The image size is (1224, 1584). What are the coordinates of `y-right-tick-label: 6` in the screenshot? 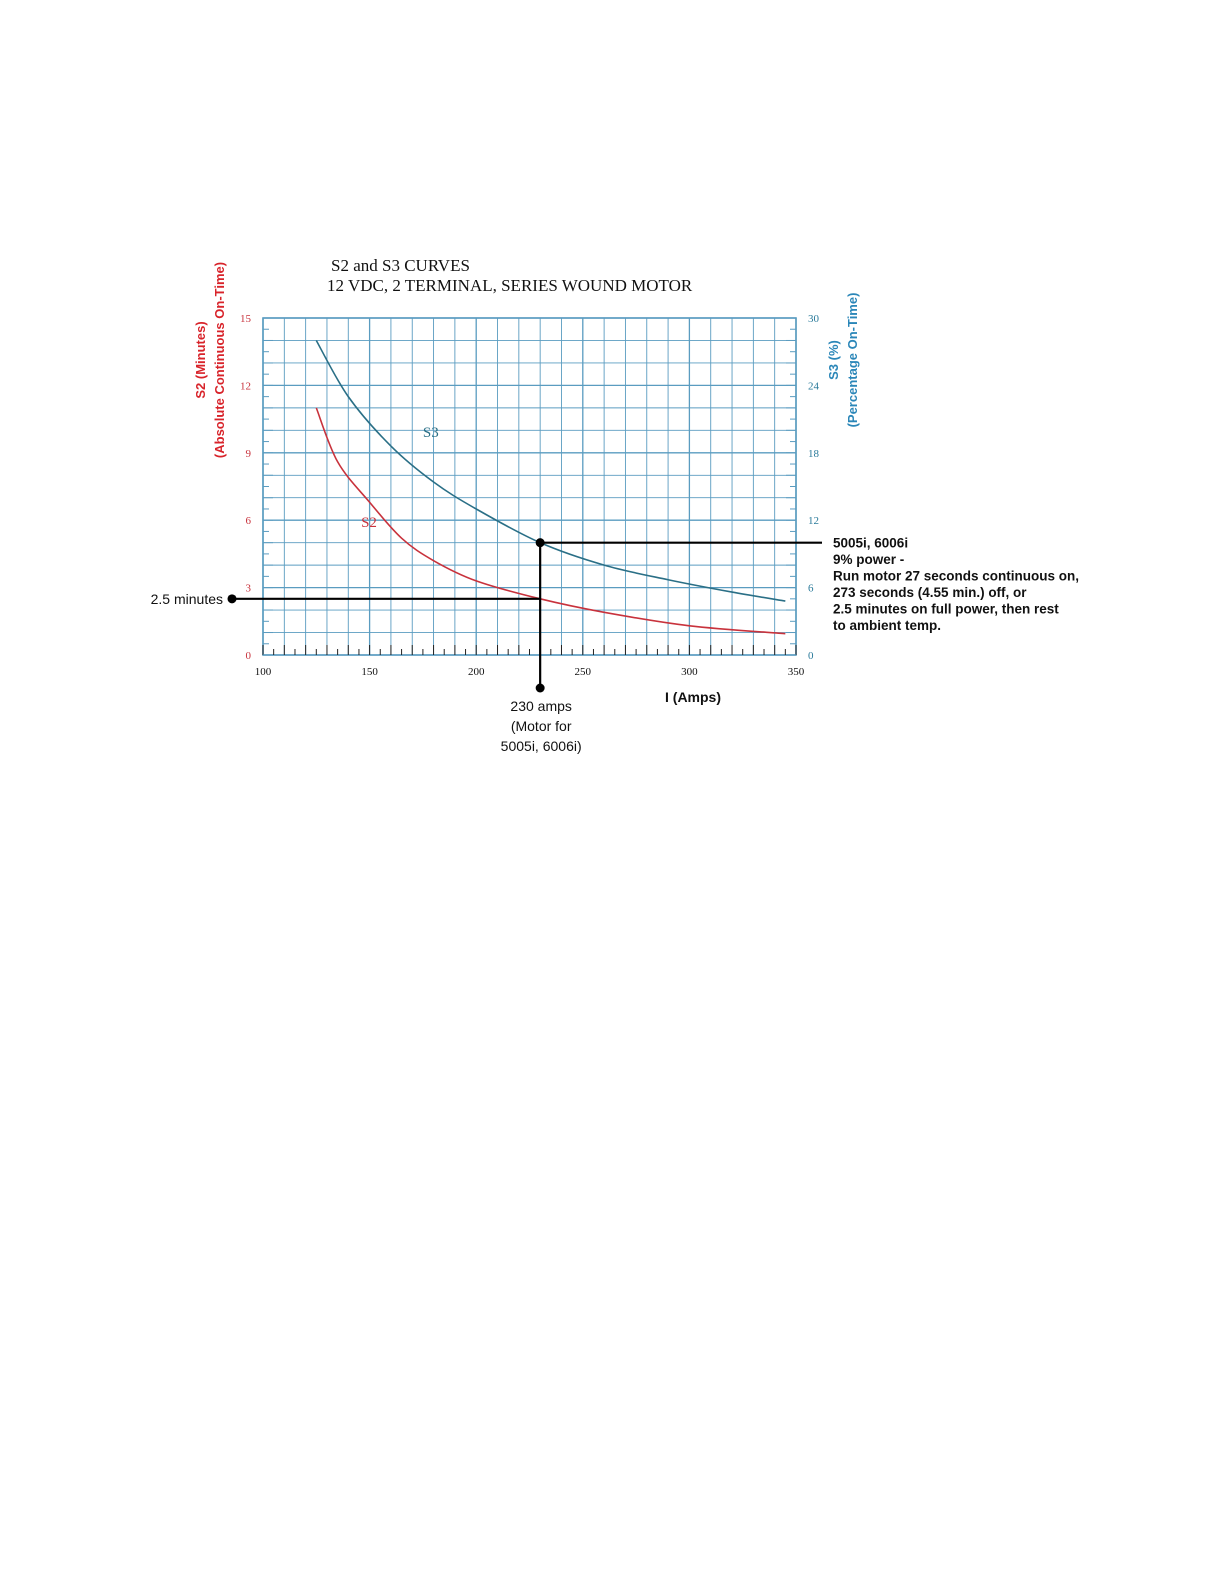 It's located at (811, 589).